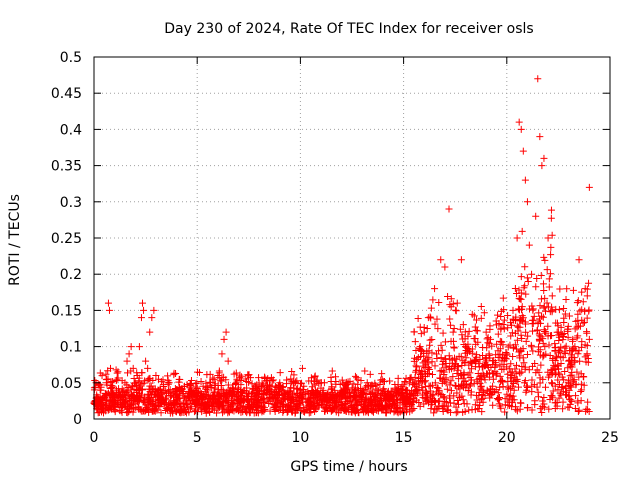 This screenshot has height=480, width=640. I want to click on y-tick-label: 0.35, so click(66, 167).